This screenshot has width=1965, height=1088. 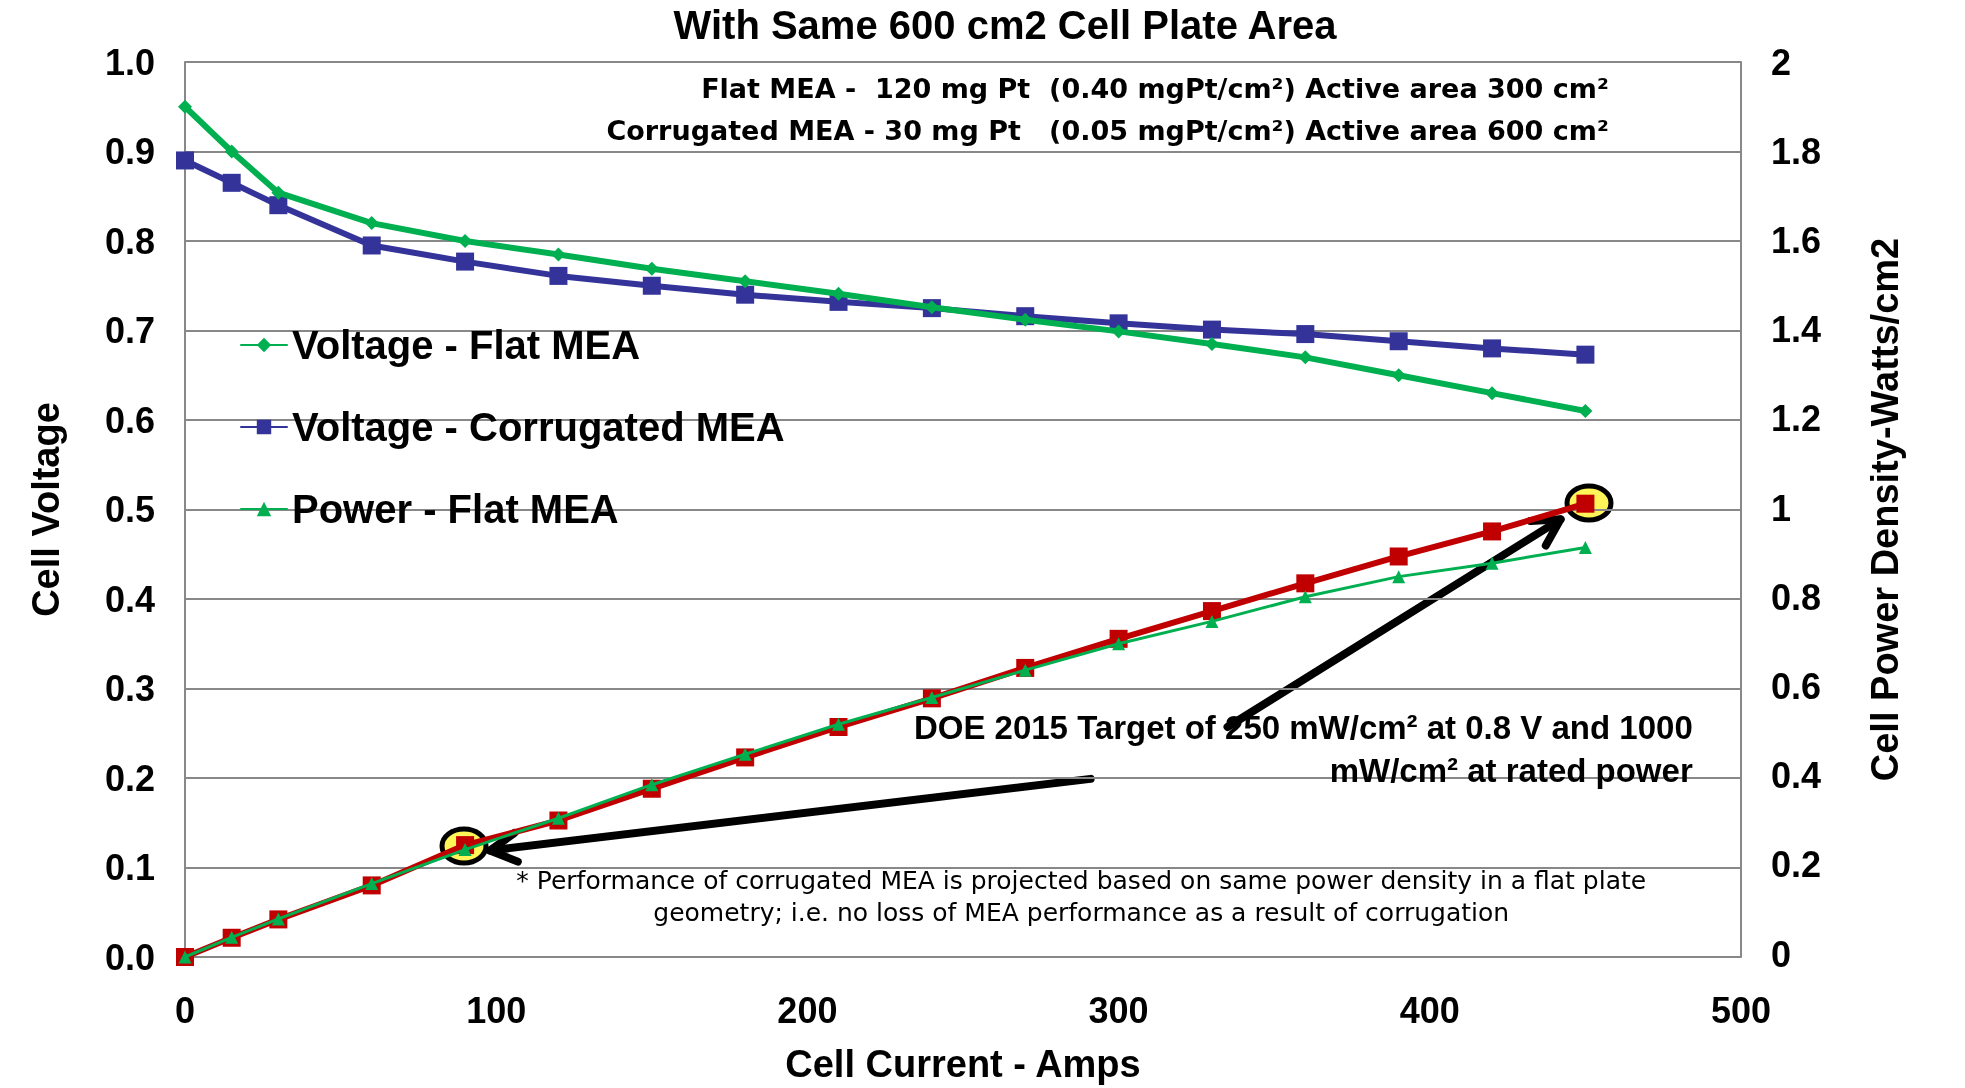 What do you see at coordinates (129, 151) in the screenshot?
I see `y-tick-label: 0.9` at bounding box center [129, 151].